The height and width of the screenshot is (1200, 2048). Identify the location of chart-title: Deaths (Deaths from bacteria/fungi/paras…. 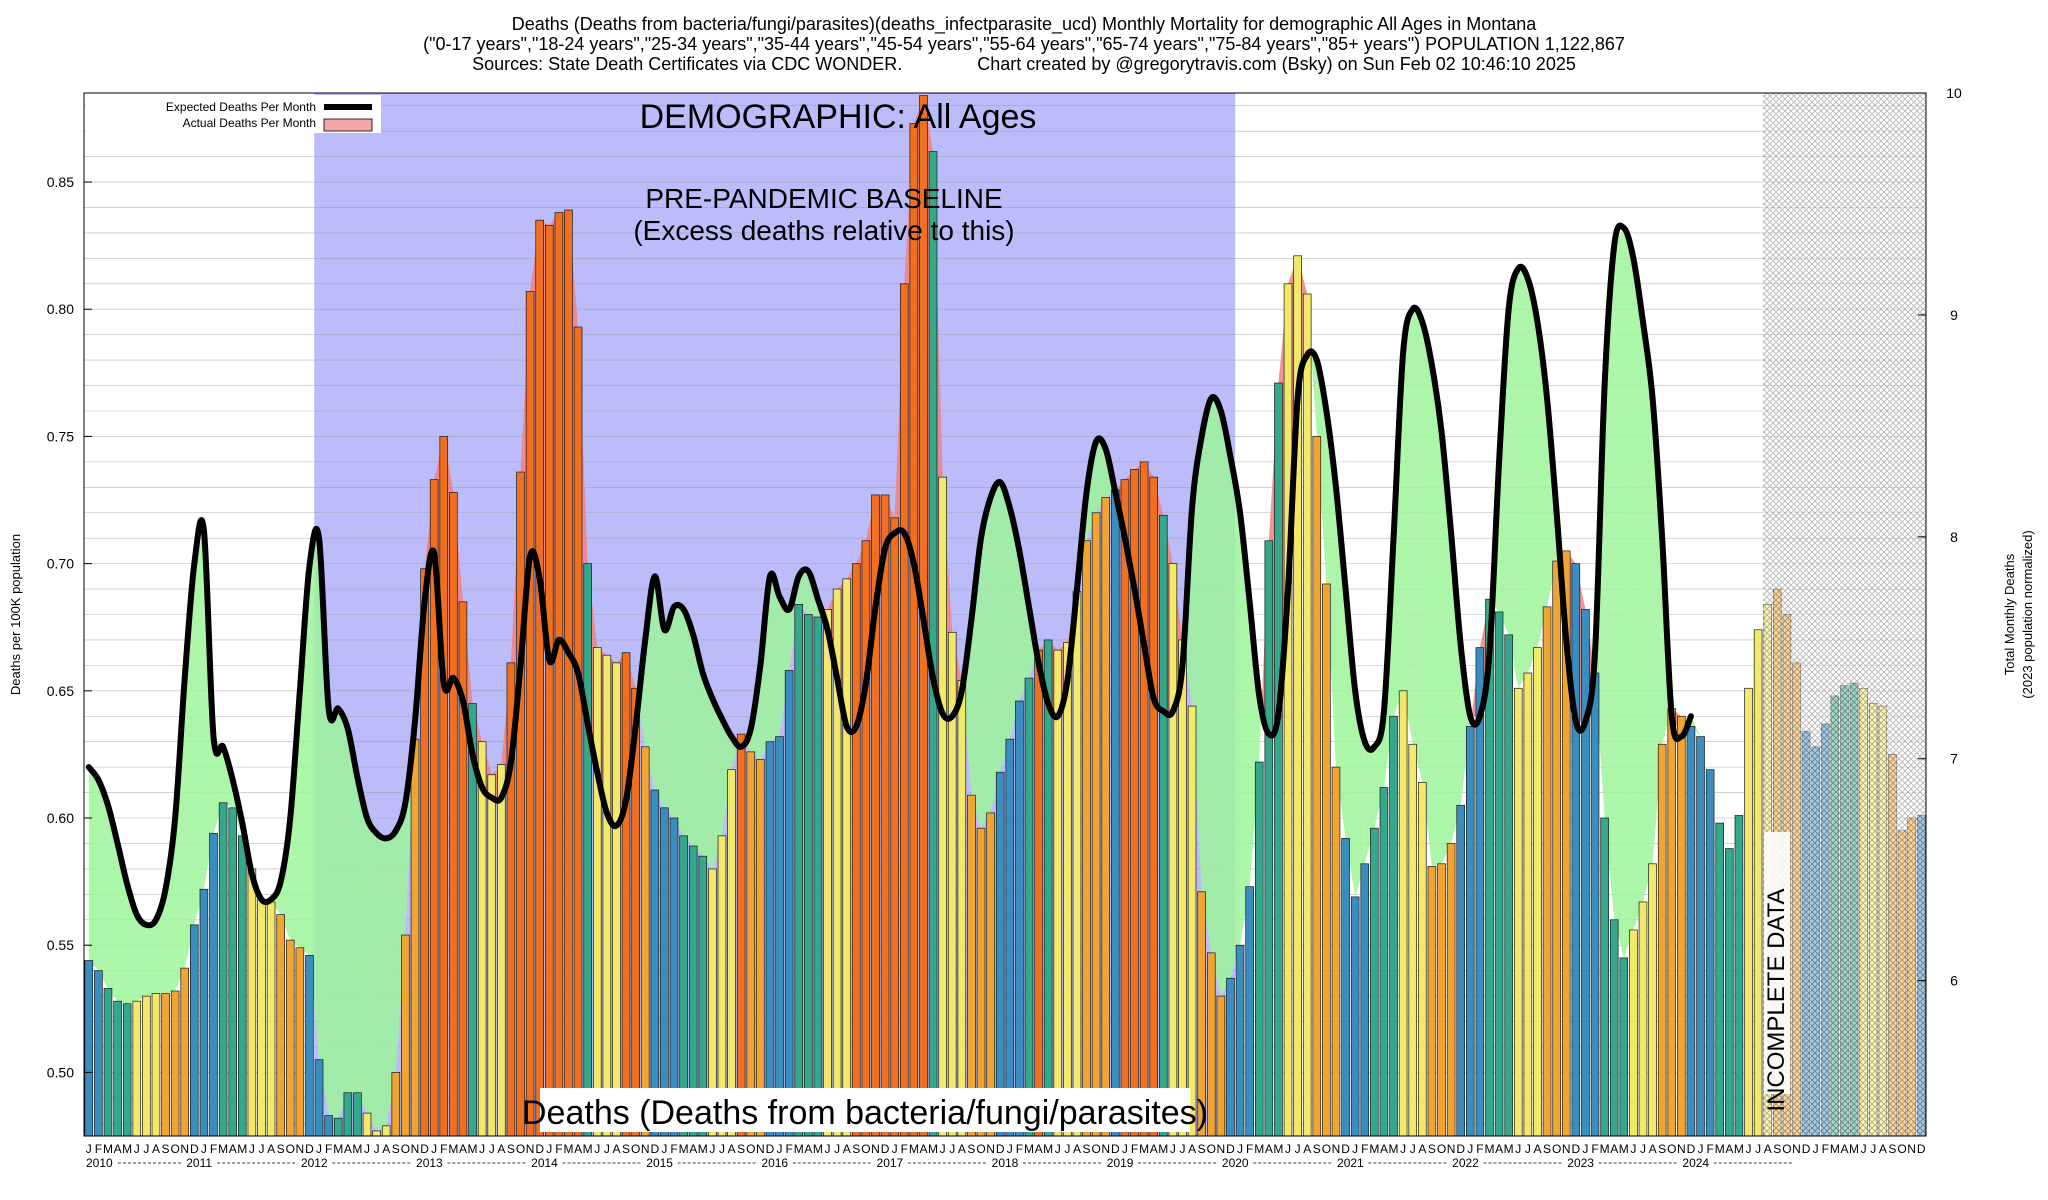
(1024, 24).